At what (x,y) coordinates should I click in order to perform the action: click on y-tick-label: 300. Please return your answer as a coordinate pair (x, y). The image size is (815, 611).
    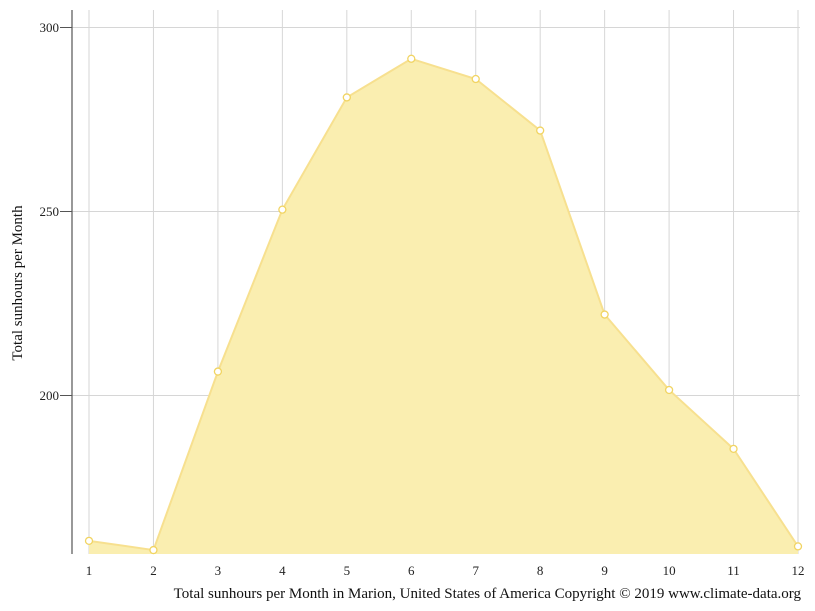
    Looking at the image, I should click on (50, 27).